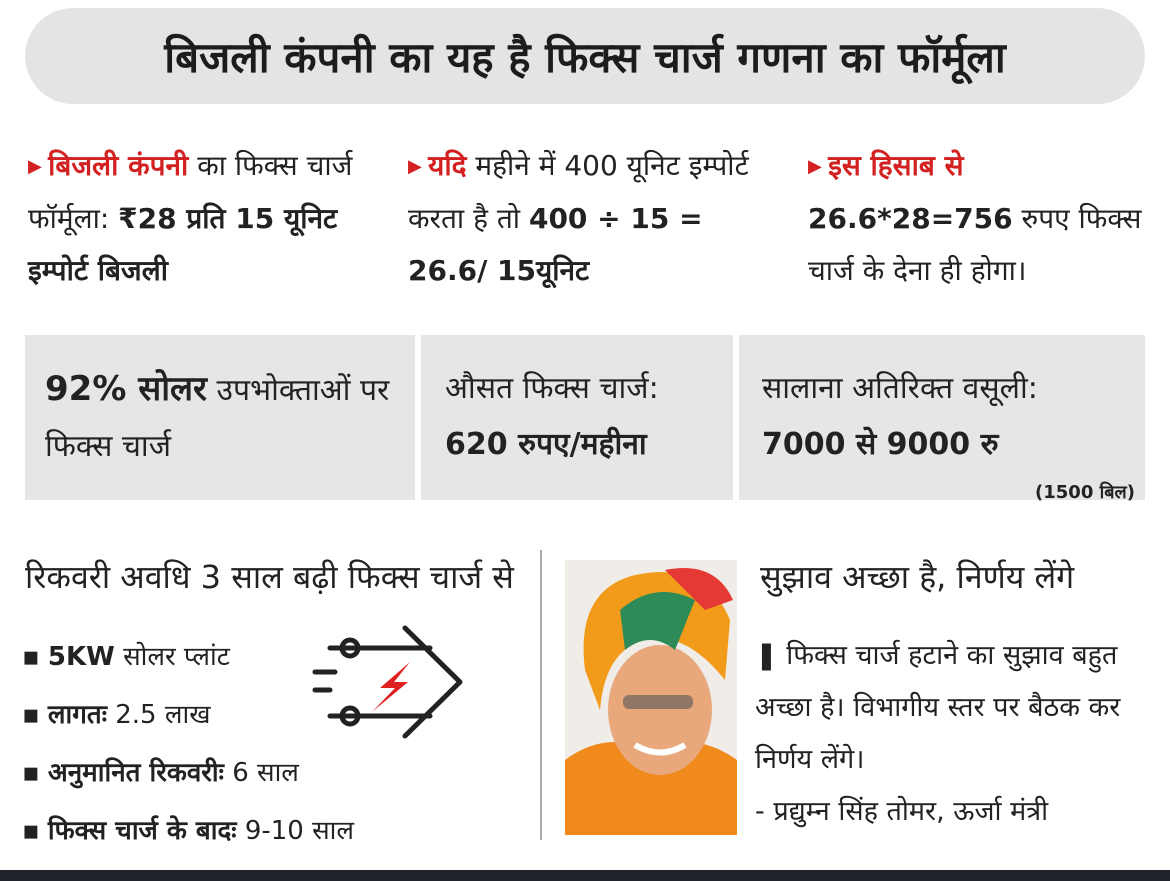 The height and width of the screenshot is (881, 1170). What do you see at coordinates (1085, 492) in the screenshot?
I see `note: (1500 बिल)` at bounding box center [1085, 492].